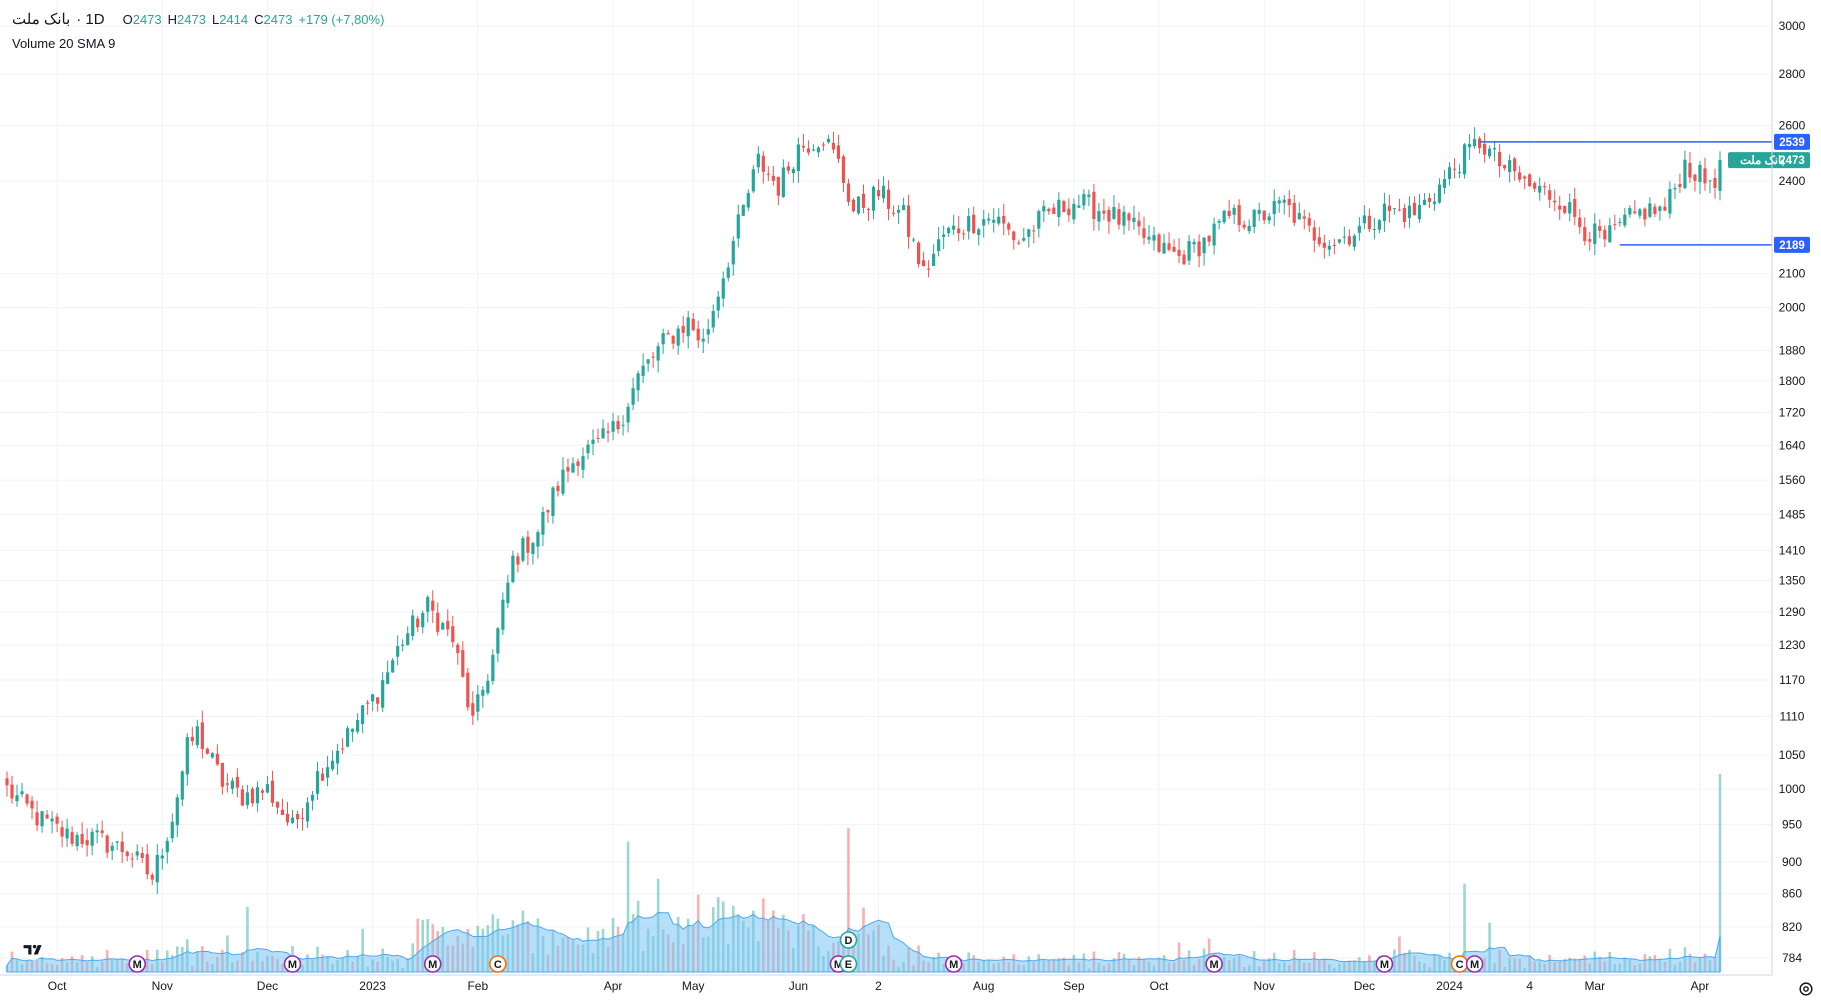 This screenshot has width=1821, height=1002. Describe the element at coordinates (33, 949) in the screenshot. I see `tradingview-logo-icon` at that location.